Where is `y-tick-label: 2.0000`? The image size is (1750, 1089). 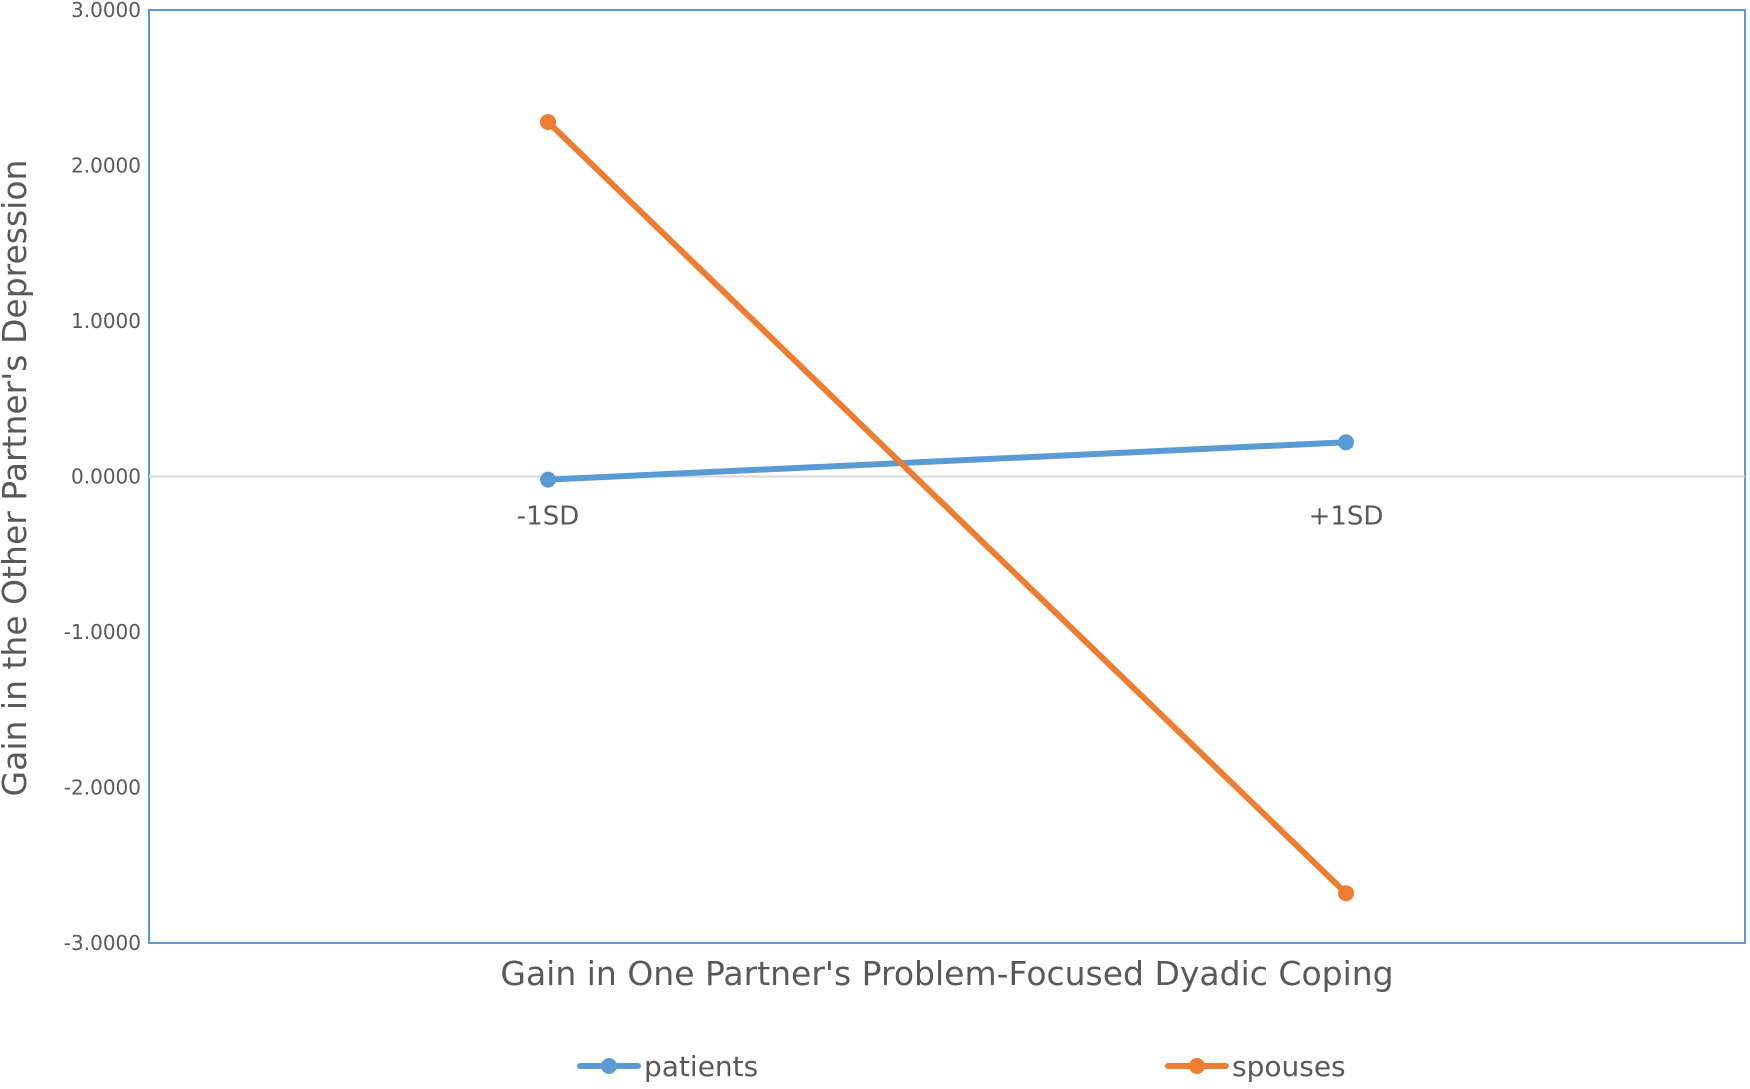 y-tick-label: 2.0000 is located at coordinates (106, 166).